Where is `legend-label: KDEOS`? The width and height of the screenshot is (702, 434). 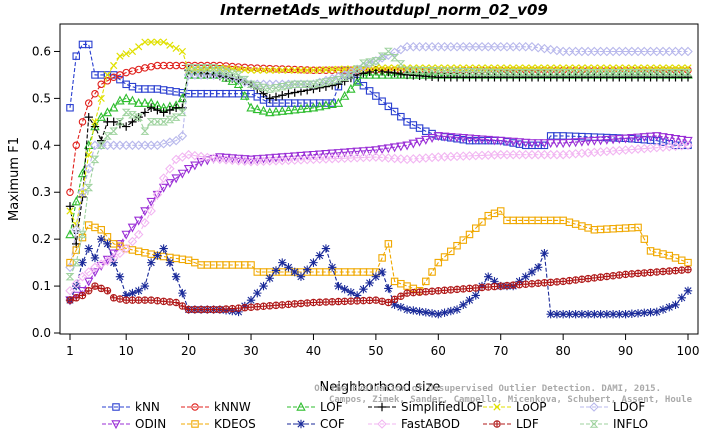
legend-label: KDEOS is located at coordinates (235, 424).